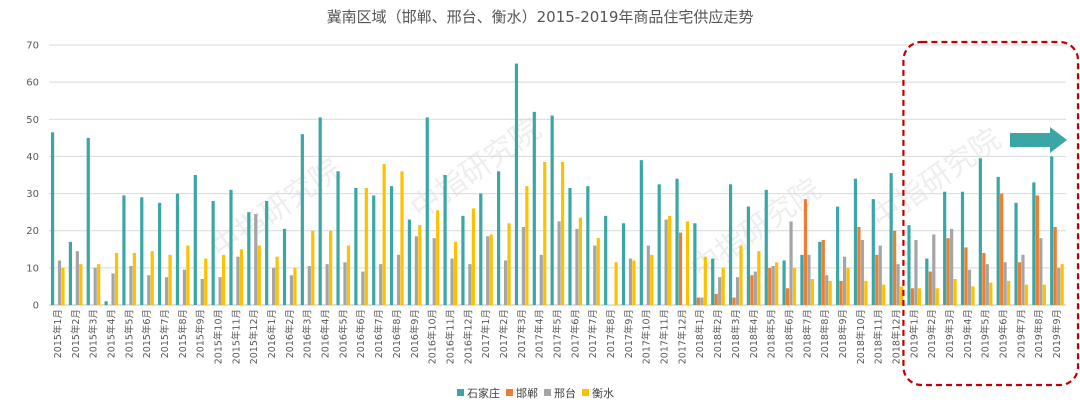 The width and height of the screenshot is (1080, 416). Describe the element at coordinates (991, 213) in the screenshot. I see `highlight-box` at that location.